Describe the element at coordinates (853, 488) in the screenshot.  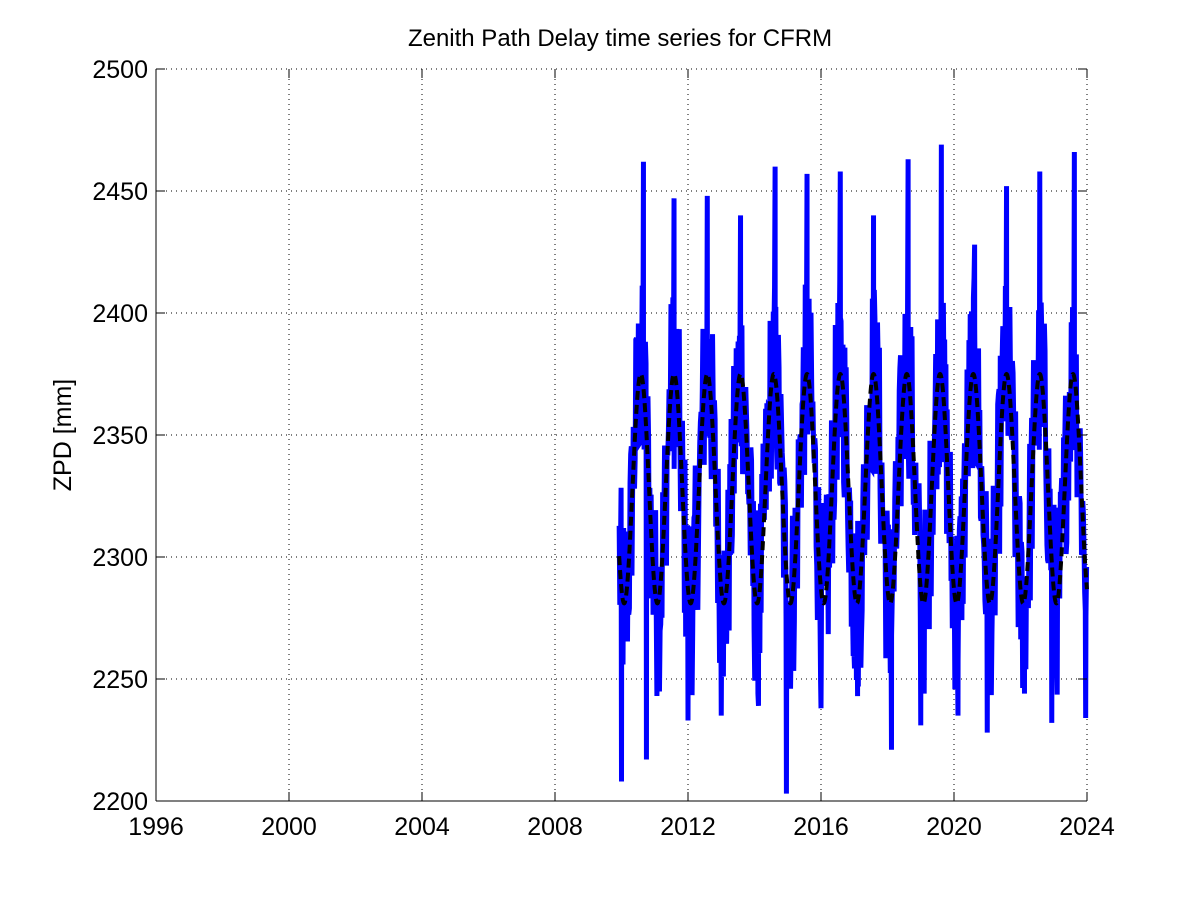
I see `model-series-line` at that location.